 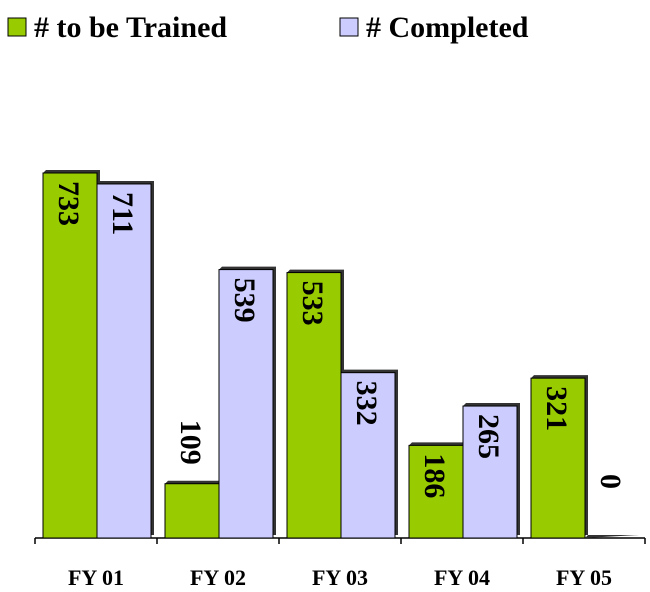 I want to click on data-label: 321, so click(x=556, y=408).